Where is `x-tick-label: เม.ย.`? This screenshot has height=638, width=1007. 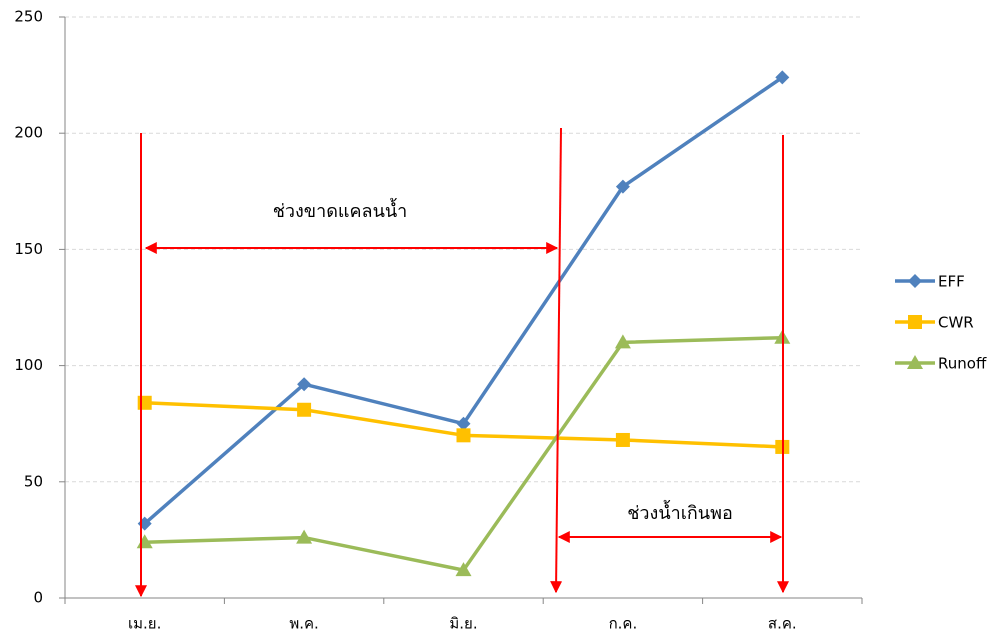 x-tick-label: เม.ย. is located at coordinates (144, 624).